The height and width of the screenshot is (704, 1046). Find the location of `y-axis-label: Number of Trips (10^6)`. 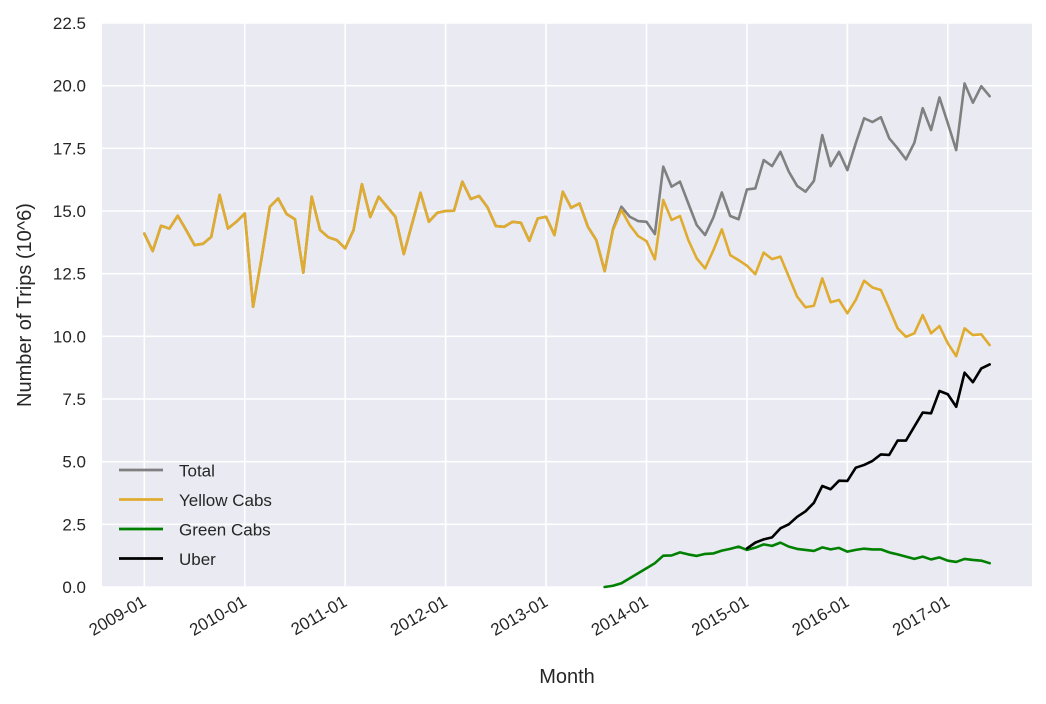

y-axis-label: Number of Trips (10^6) is located at coordinates (25, 305).